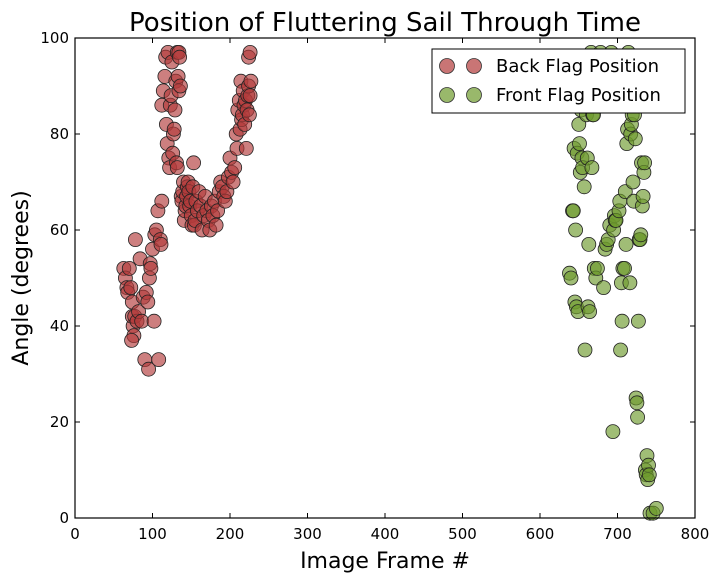 This screenshot has height=583, width=720. Describe the element at coordinates (385, 23) in the screenshot. I see `chart-title: Position of Fluttering Sail Through Time` at that location.